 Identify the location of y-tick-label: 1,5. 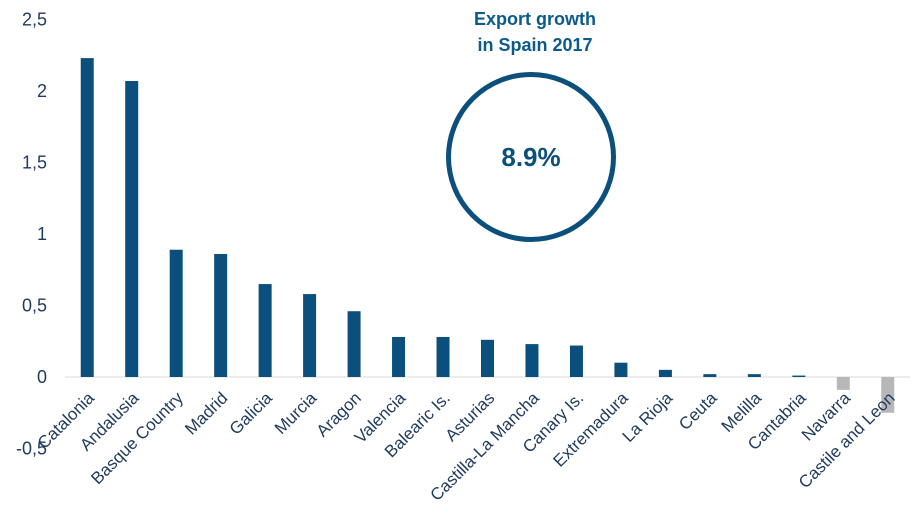
(34, 163).